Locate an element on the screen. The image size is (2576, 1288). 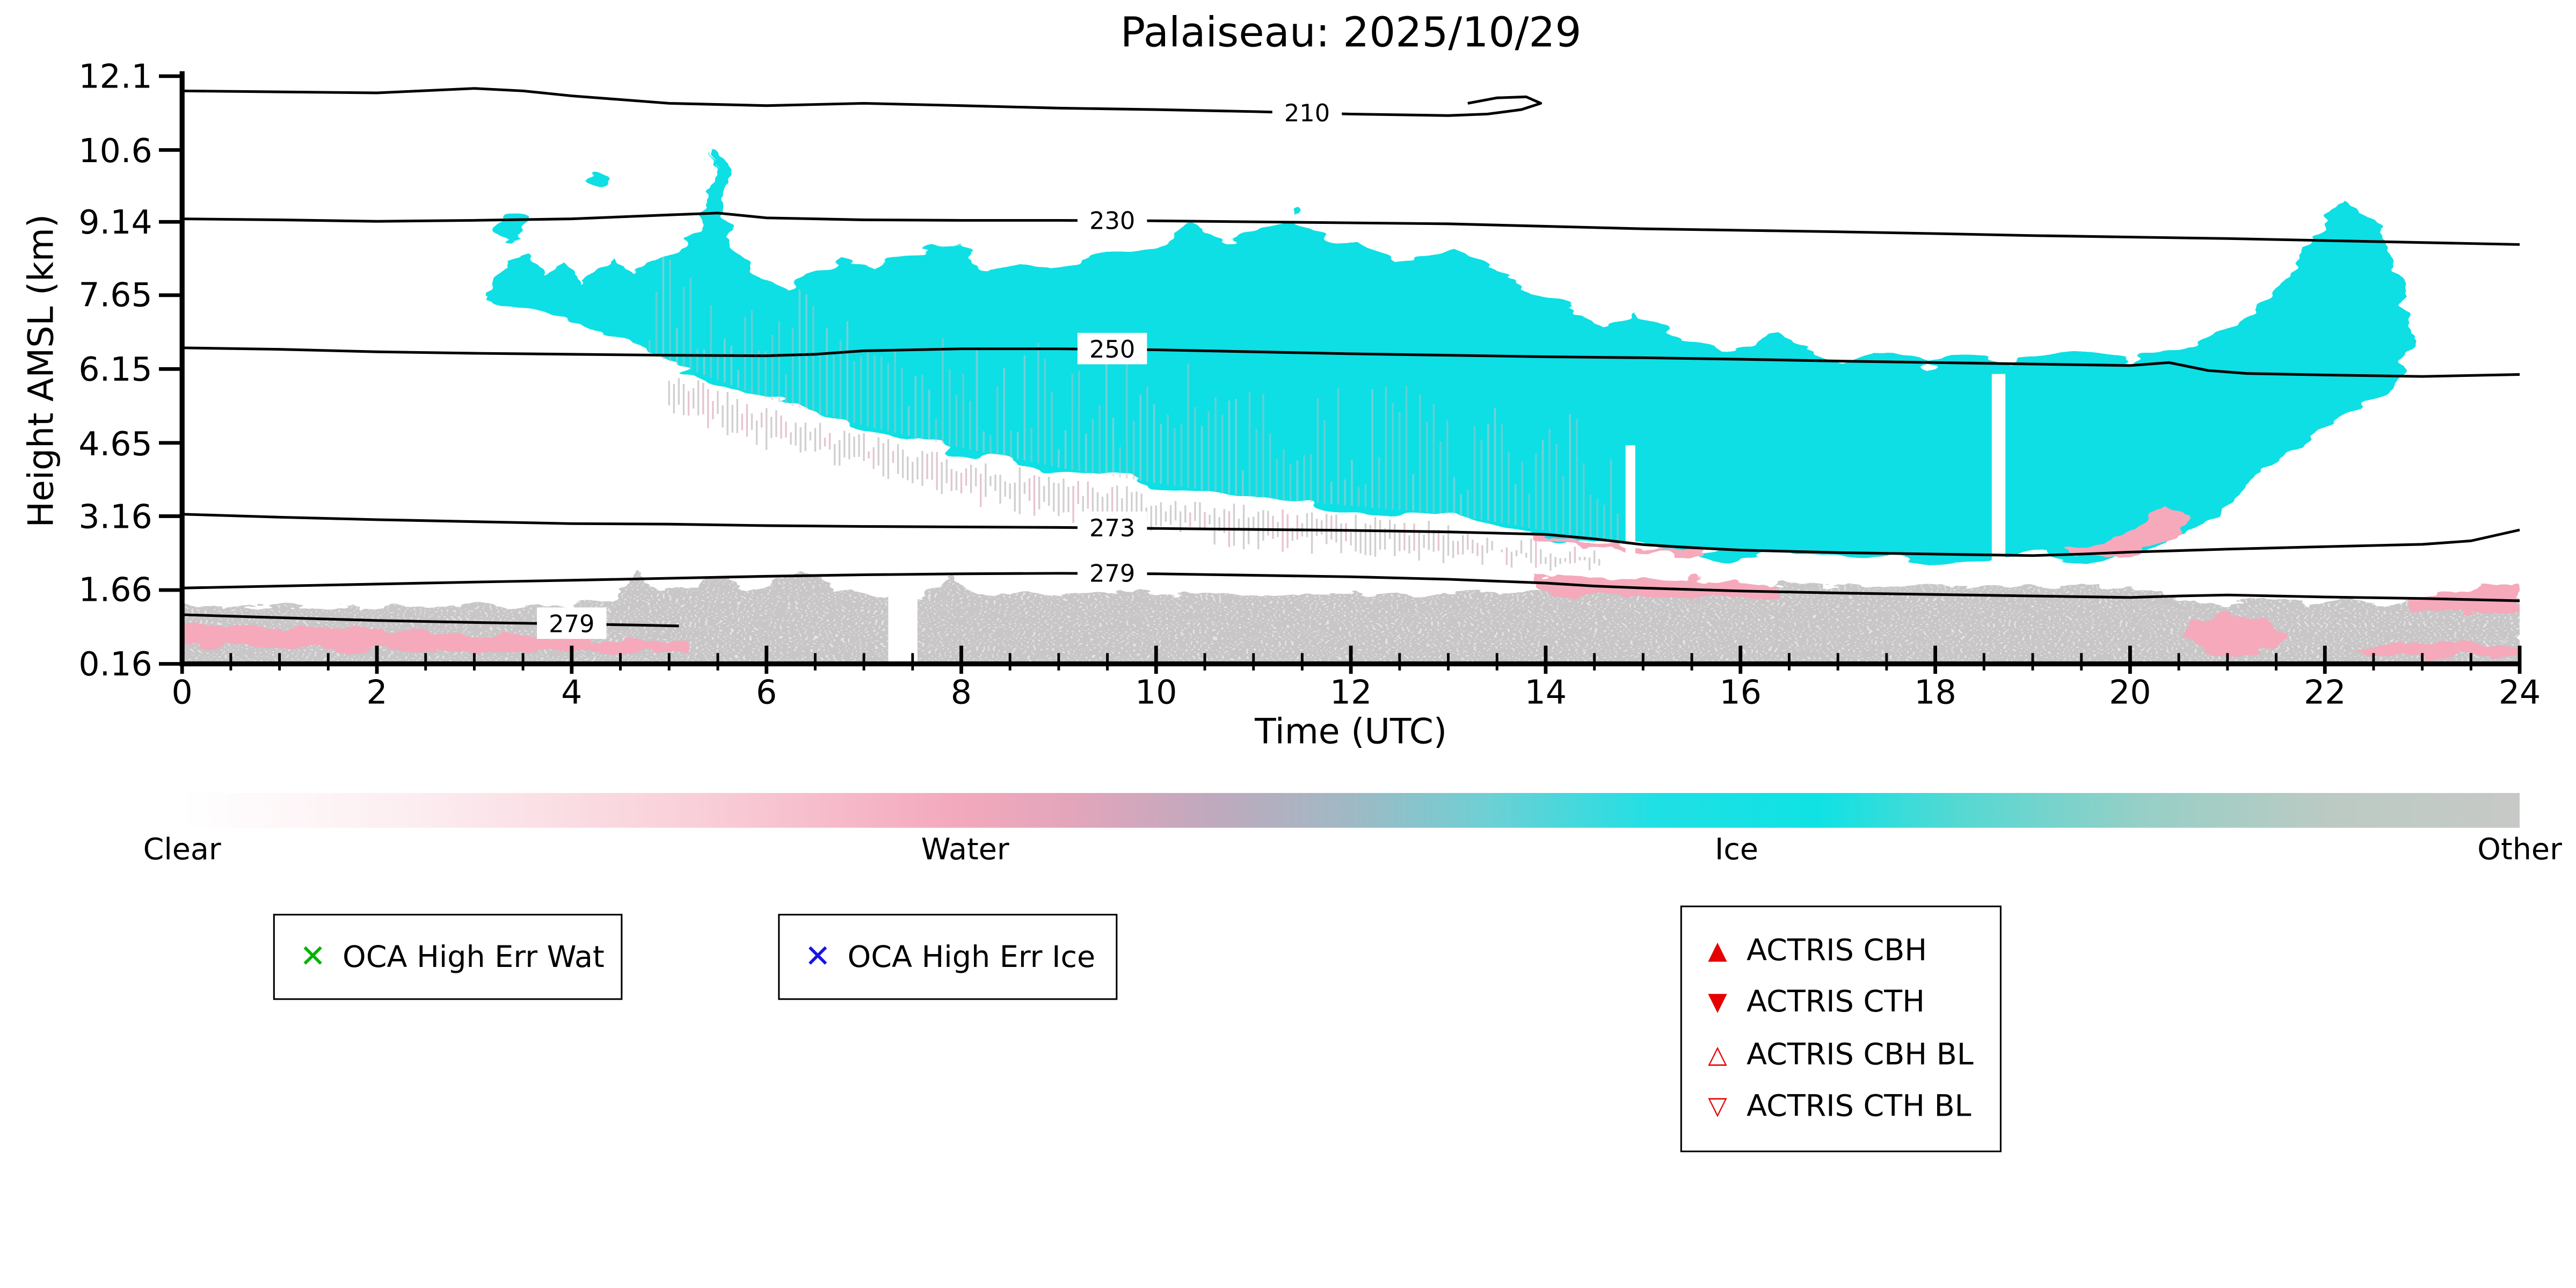
legend-item-actris-cbh-bl: △ ACTRIS CBH BL is located at coordinates (1852, 1054).